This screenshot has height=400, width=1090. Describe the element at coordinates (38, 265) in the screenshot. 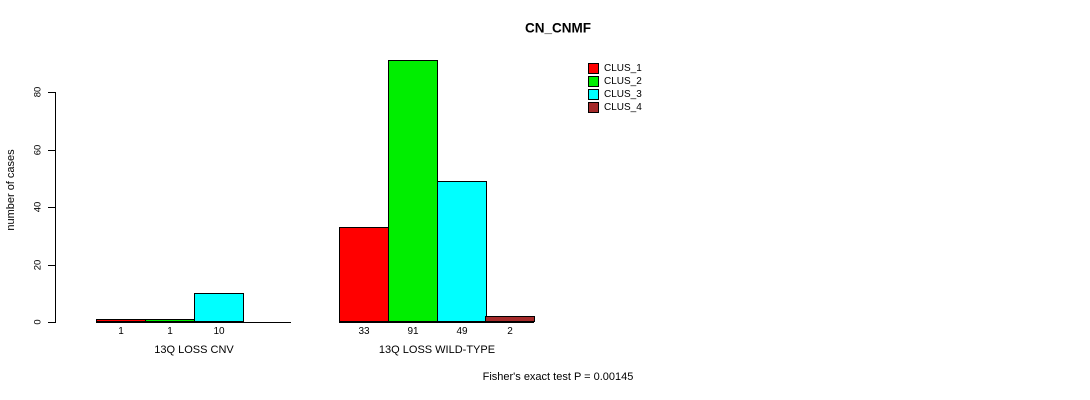

I see `y-tick-label: 20` at that location.